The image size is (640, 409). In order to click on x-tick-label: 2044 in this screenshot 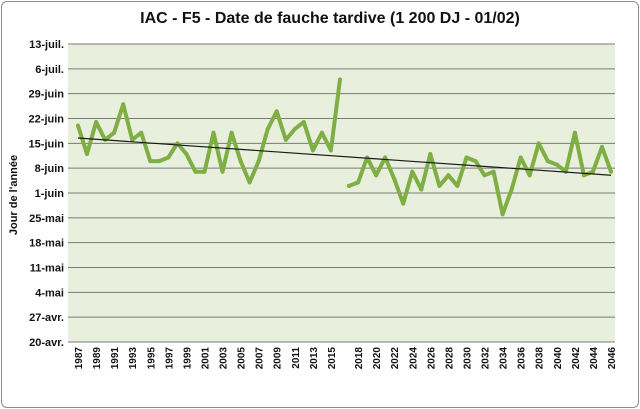, I will do `click(594, 358)`.